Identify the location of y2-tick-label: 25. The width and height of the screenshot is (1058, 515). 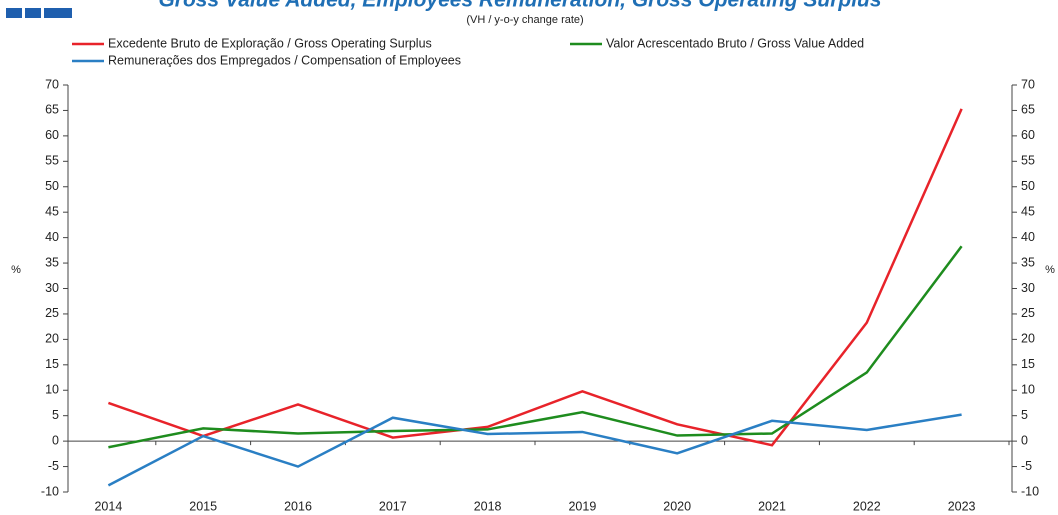
(1028, 313).